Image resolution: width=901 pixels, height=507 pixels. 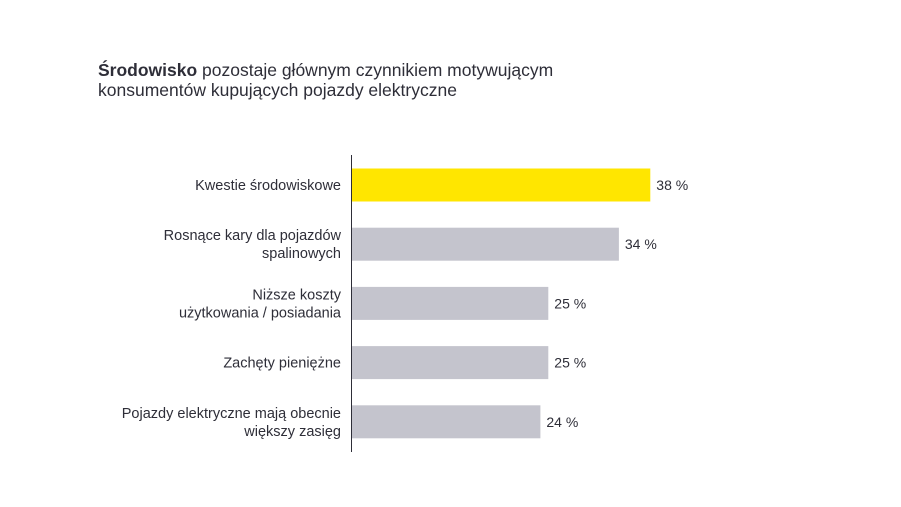 I want to click on value-label-2: 25 %, so click(x=570, y=303).